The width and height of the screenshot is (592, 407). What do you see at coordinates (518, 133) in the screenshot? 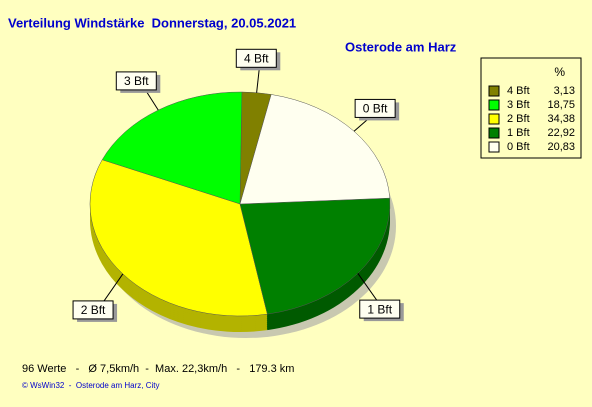
I see `legend-label: 1 Bft` at bounding box center [518, 133].